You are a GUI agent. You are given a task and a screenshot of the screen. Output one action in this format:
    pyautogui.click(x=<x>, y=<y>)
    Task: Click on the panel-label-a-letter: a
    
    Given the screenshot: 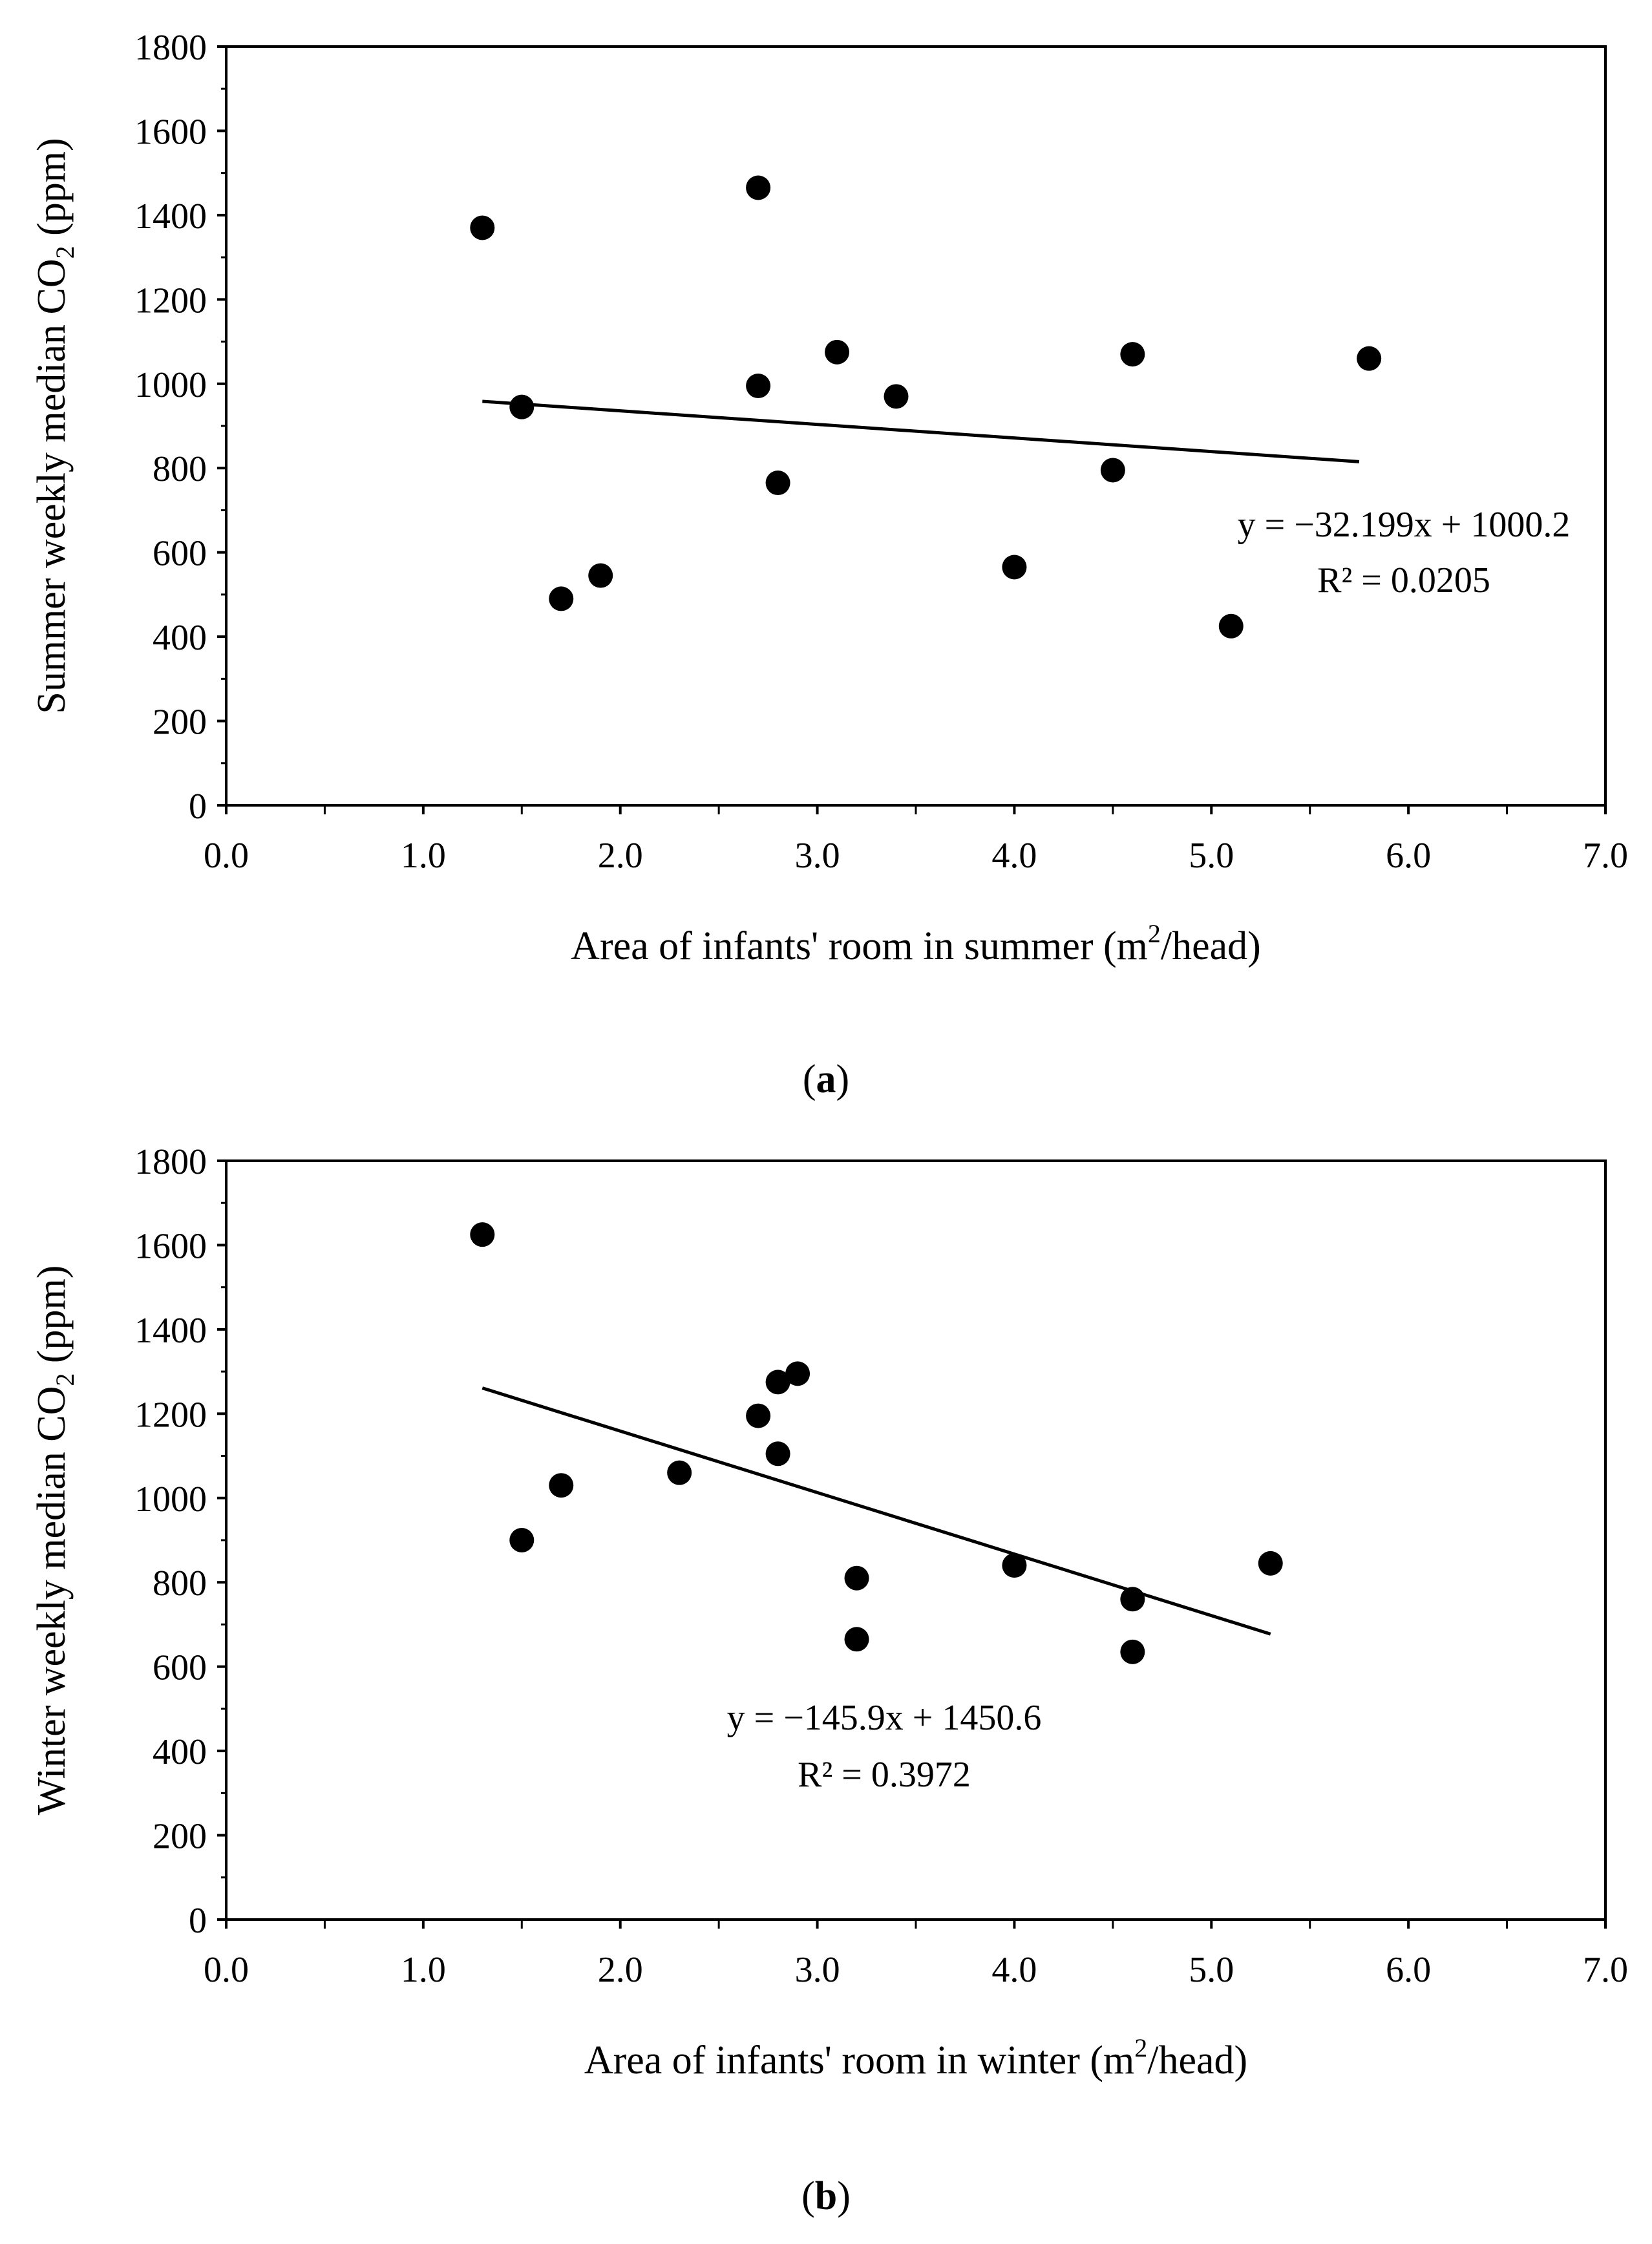 What is the action you would take?
    pyautogui.click(x=826, y=1079)
    